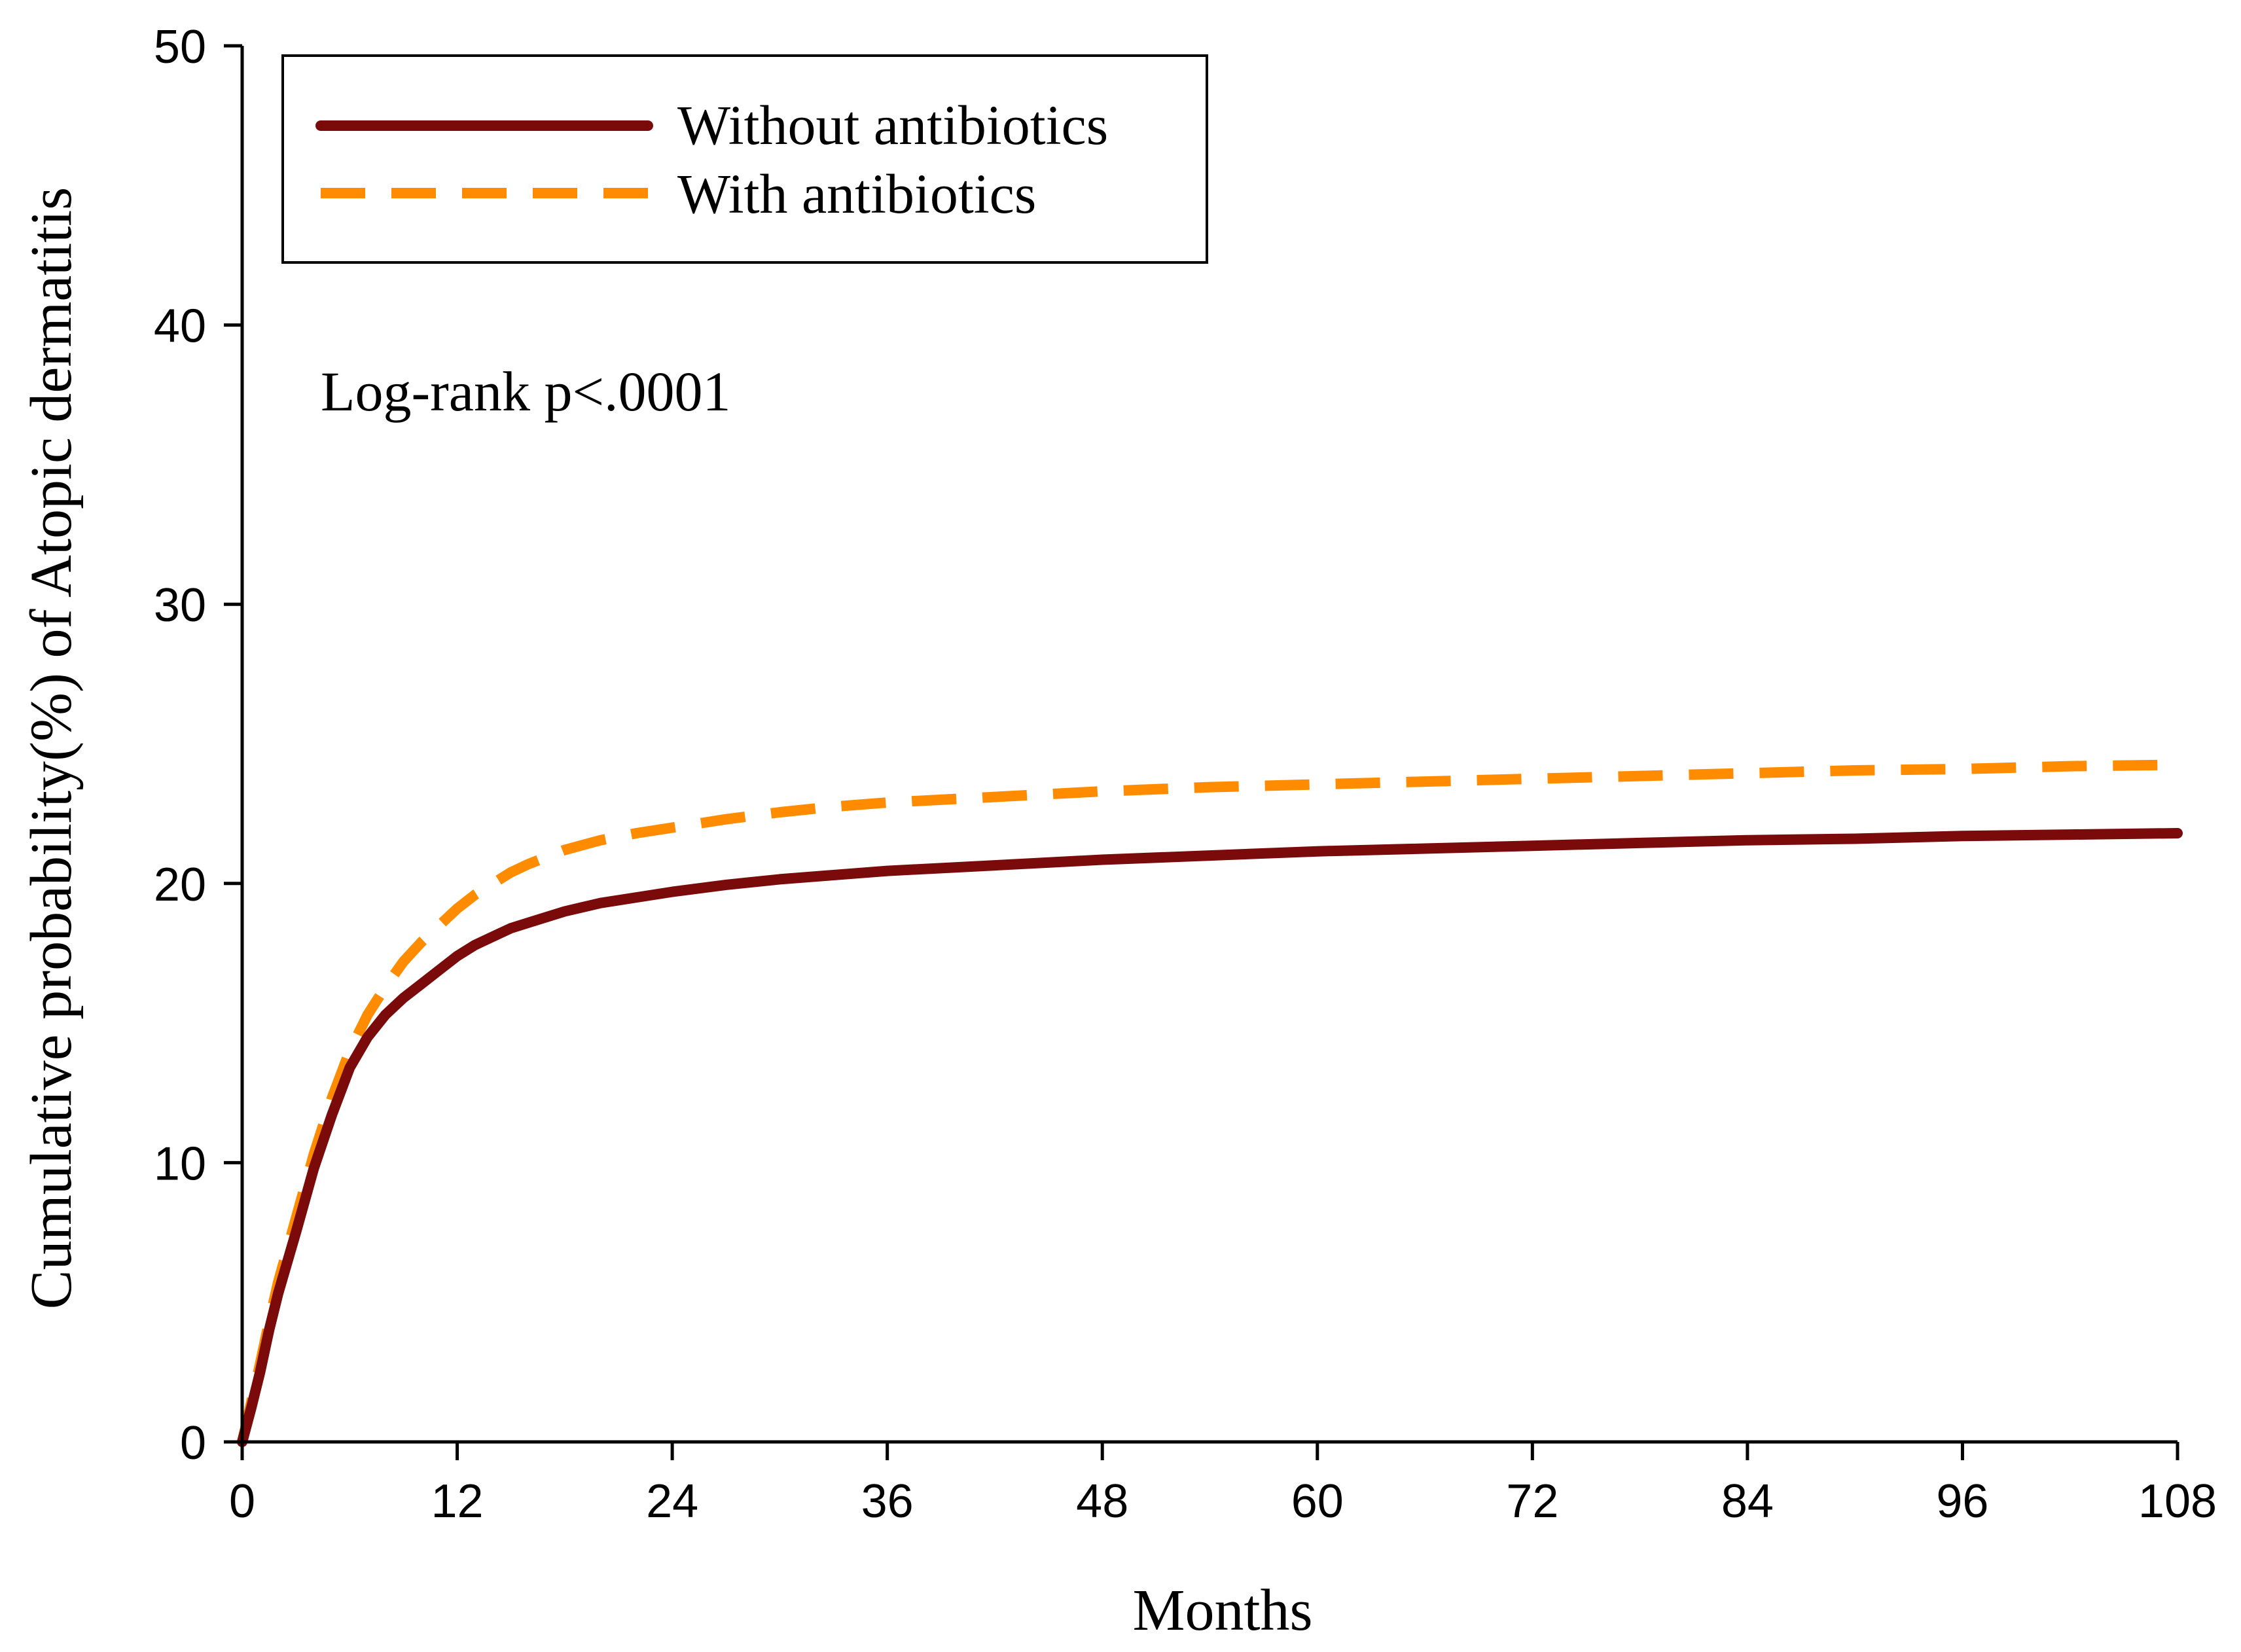  What do you see at coordinates (180, 326) in the screenshot?
I see `y-tick-label: 40` at bounding box center [180, 326].